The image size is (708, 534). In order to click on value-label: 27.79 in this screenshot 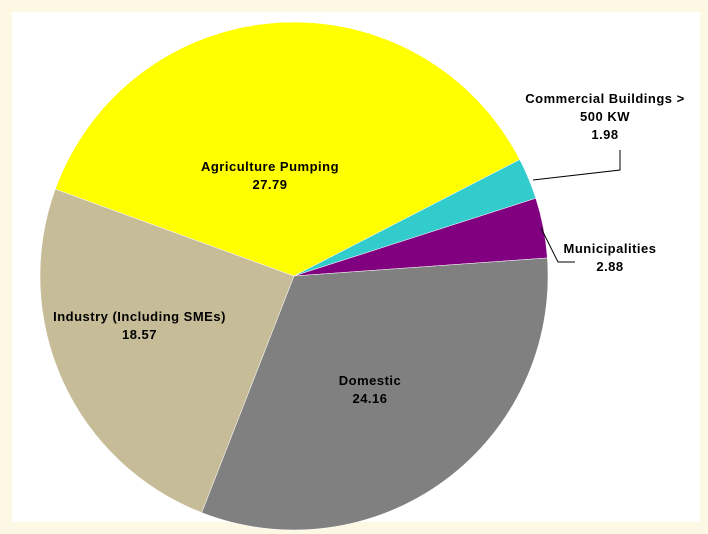, I will do `click(270, 184)`.